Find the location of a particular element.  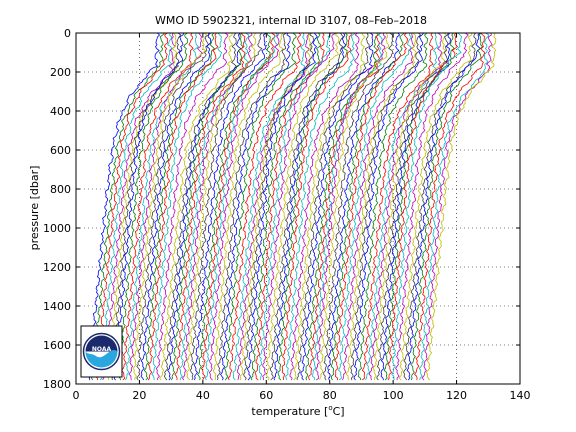

y-tick-label: 1800 is located at coordinates (57, 384).